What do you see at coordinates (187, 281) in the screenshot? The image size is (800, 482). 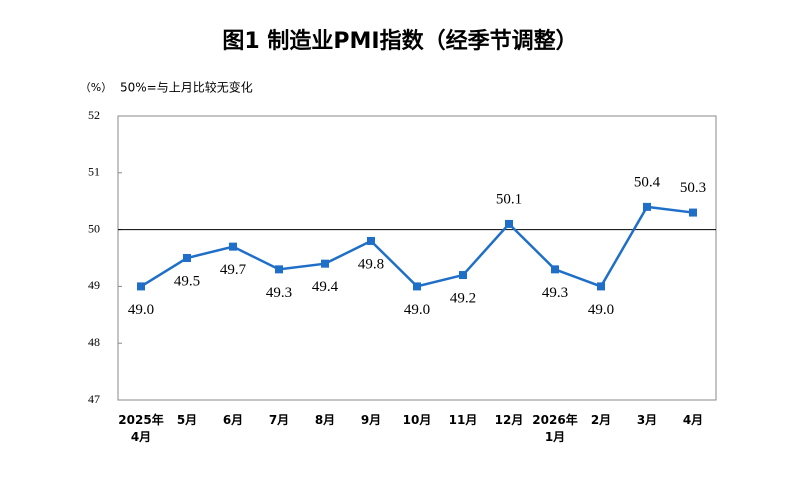 I see `value-label: 49.5` at bounding box center [187, 281].